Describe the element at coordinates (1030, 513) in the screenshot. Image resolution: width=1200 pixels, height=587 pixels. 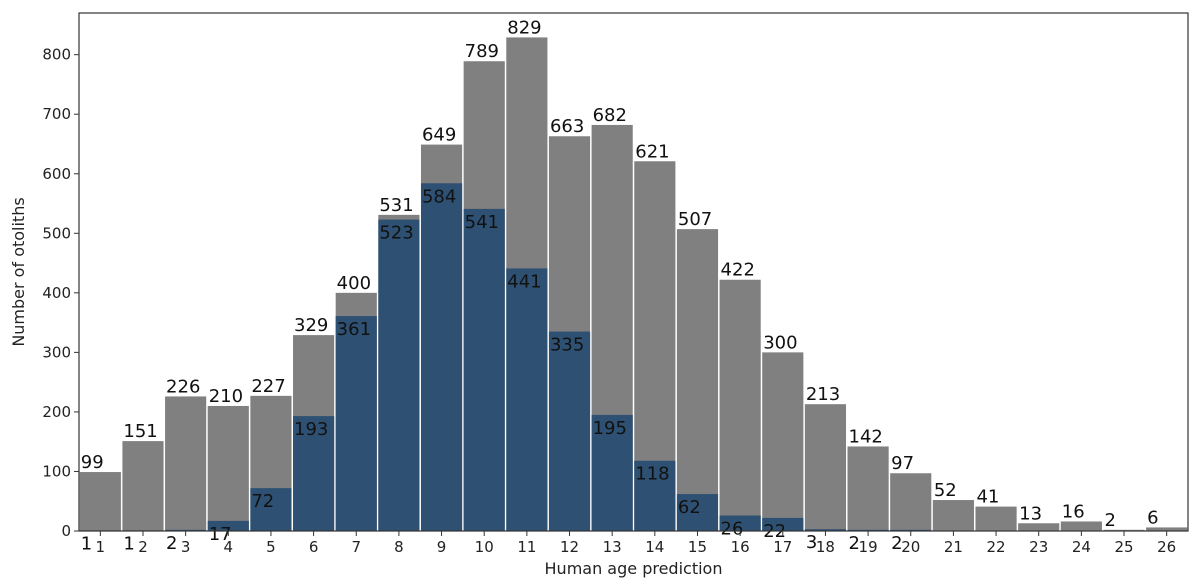
I see `data-label-total-23: 13` at that location.